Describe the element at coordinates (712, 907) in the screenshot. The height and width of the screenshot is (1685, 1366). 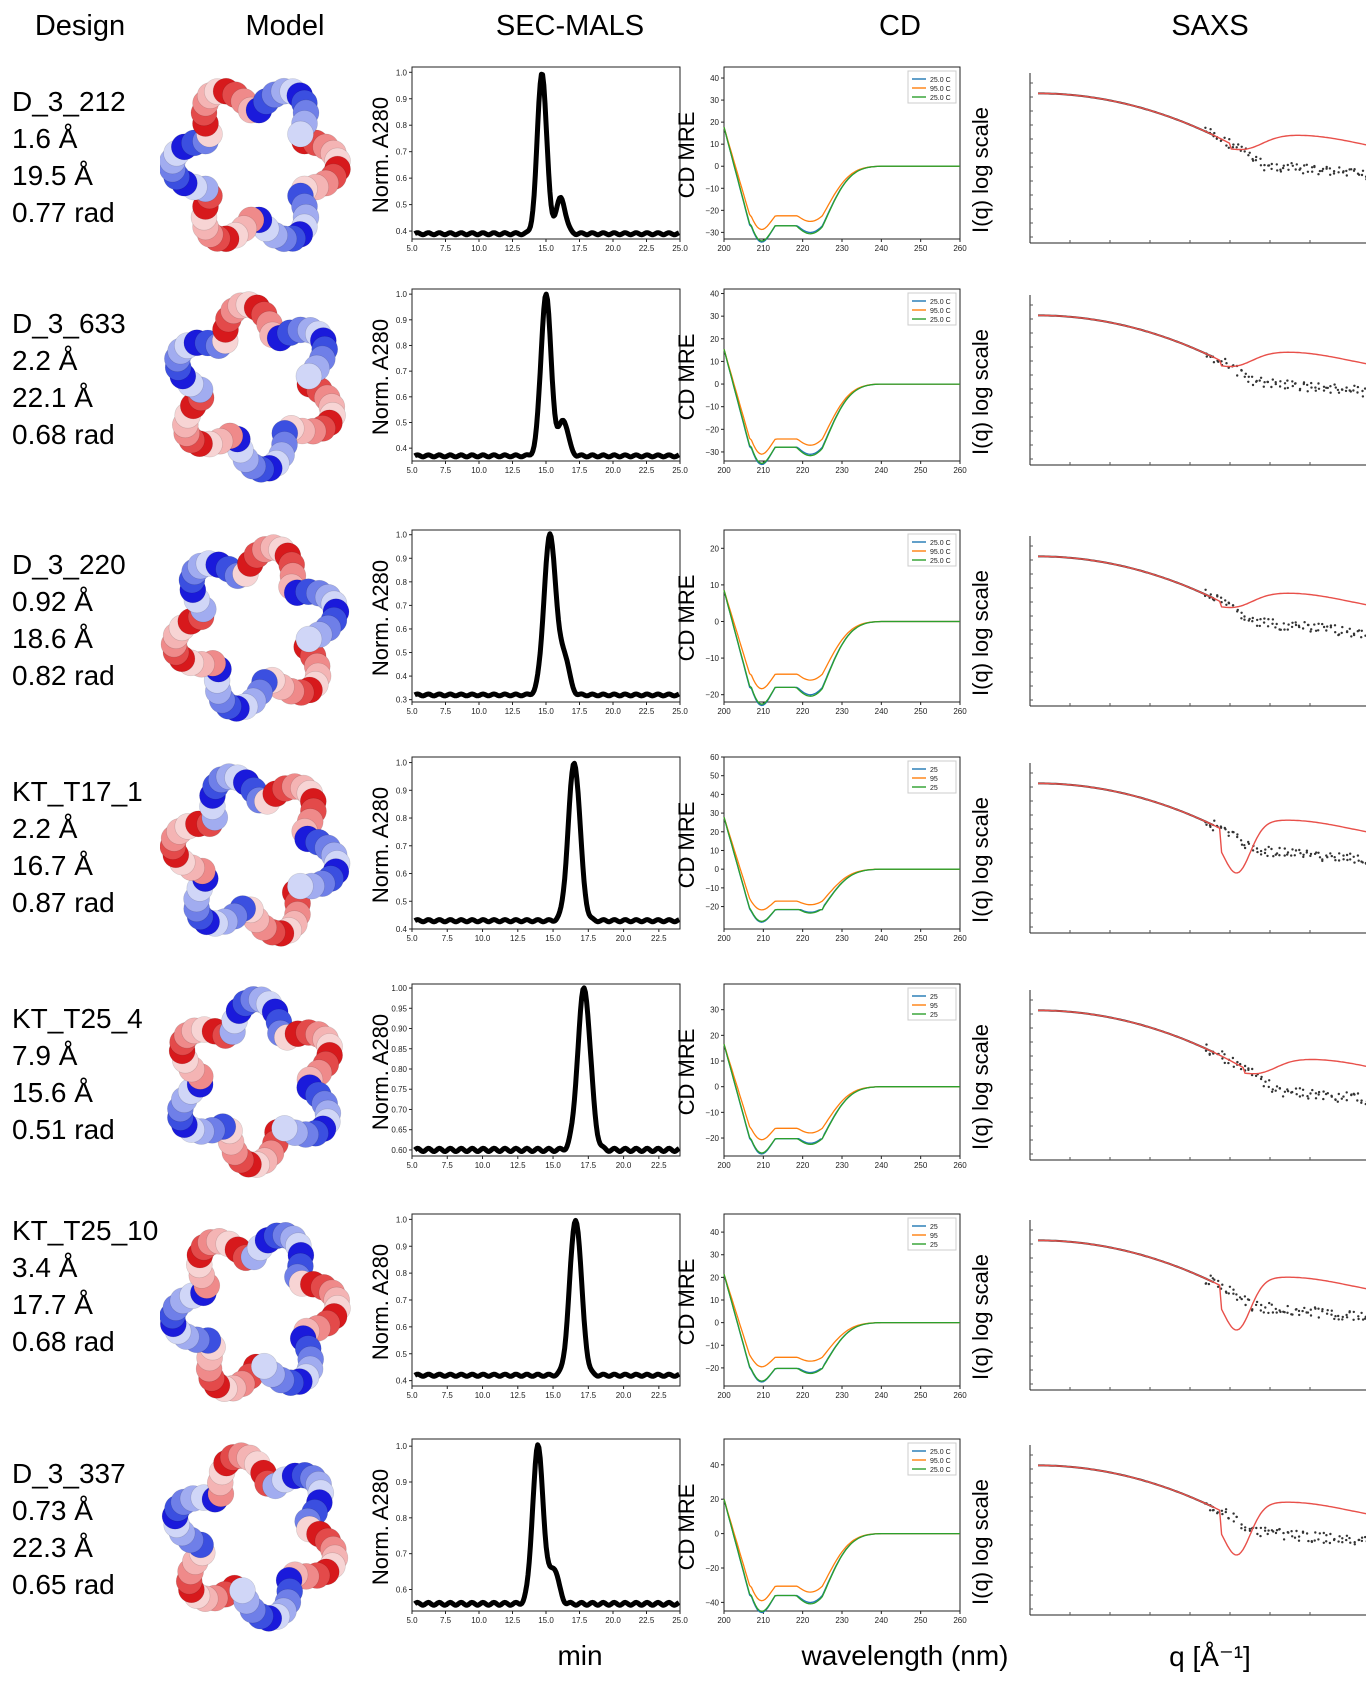
I see `cd-ytick: −20` at that location.